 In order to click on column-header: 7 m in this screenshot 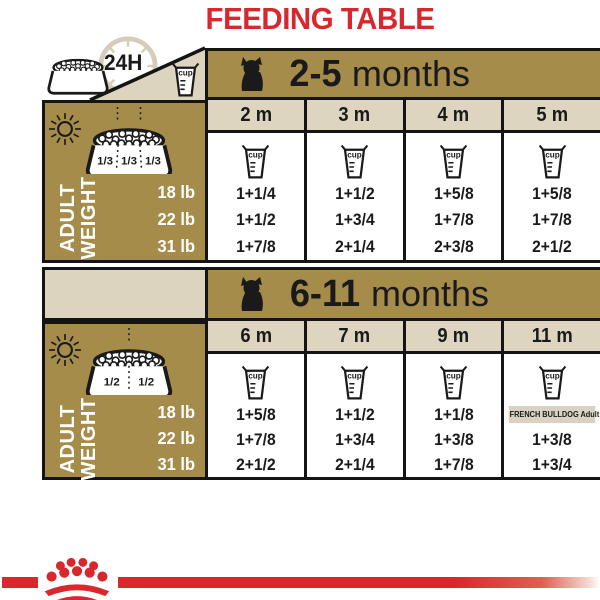, I will do `click(354, 337)`.